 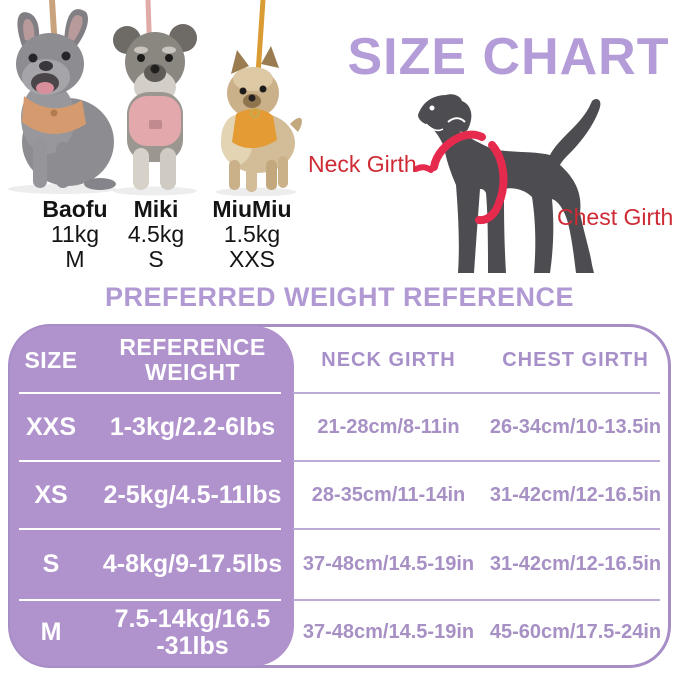 I want to click on schnauzer-illustration, so click(x=155, y=107).